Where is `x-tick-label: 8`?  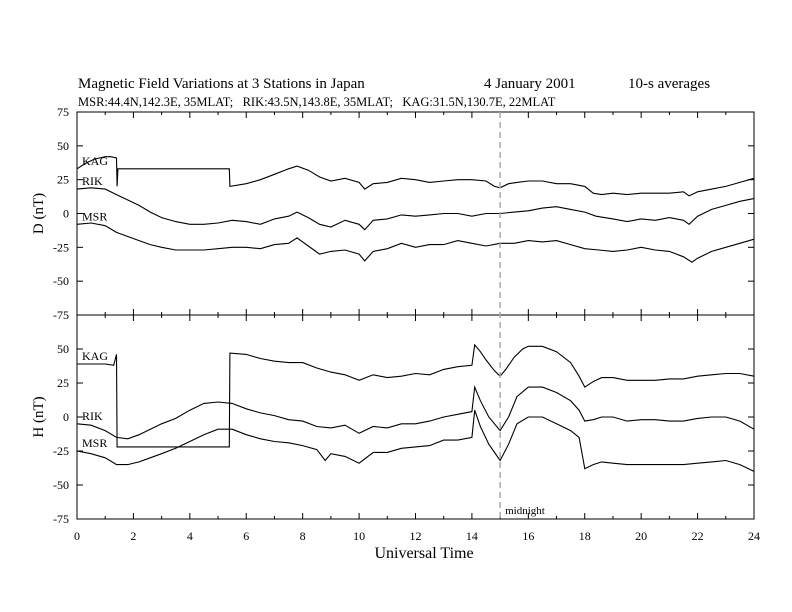
x-tick-label: 8 is located at coordinates (303, 536).